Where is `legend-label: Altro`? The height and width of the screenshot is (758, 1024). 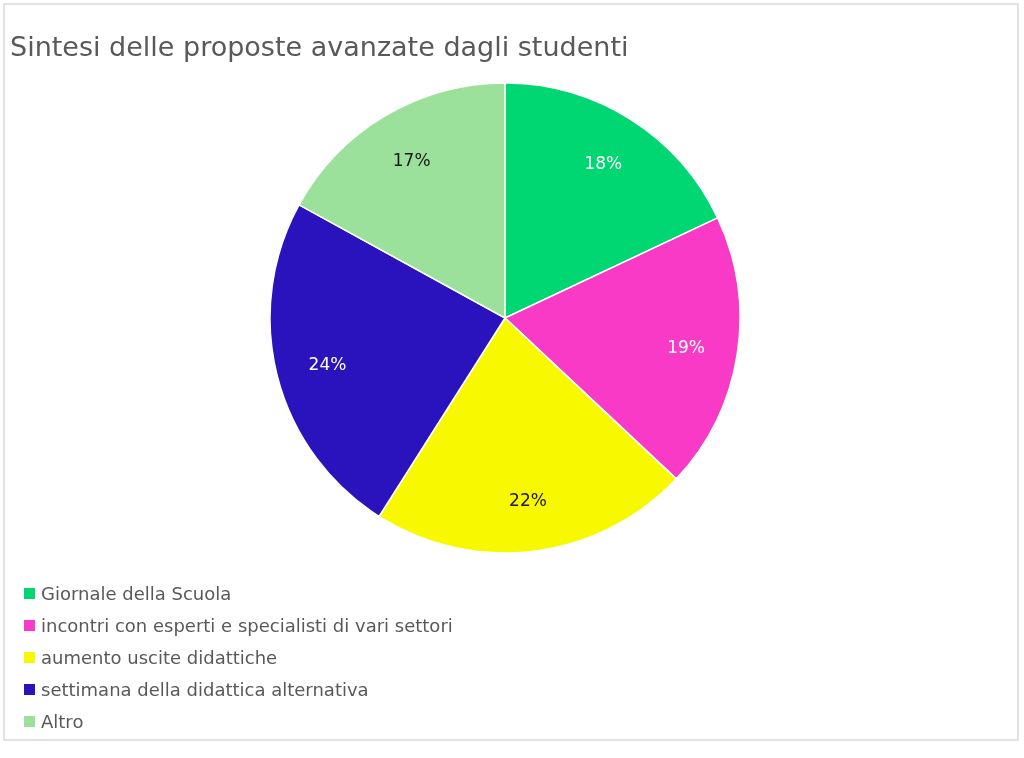 legend-label: Altro is located at coordinates (62, 721).